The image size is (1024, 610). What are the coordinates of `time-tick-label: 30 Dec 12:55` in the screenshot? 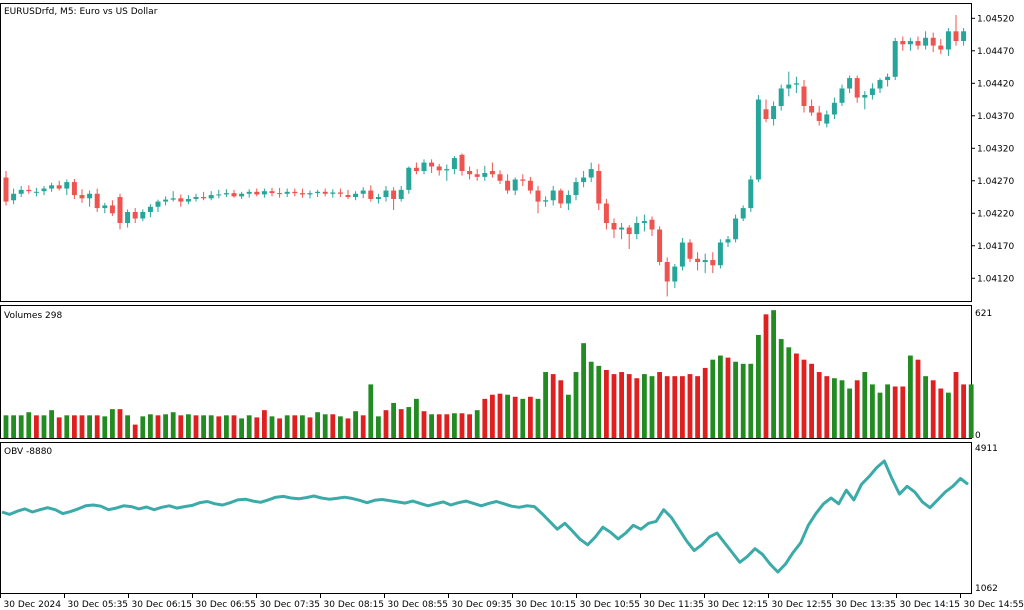 It's located at (802, 605).